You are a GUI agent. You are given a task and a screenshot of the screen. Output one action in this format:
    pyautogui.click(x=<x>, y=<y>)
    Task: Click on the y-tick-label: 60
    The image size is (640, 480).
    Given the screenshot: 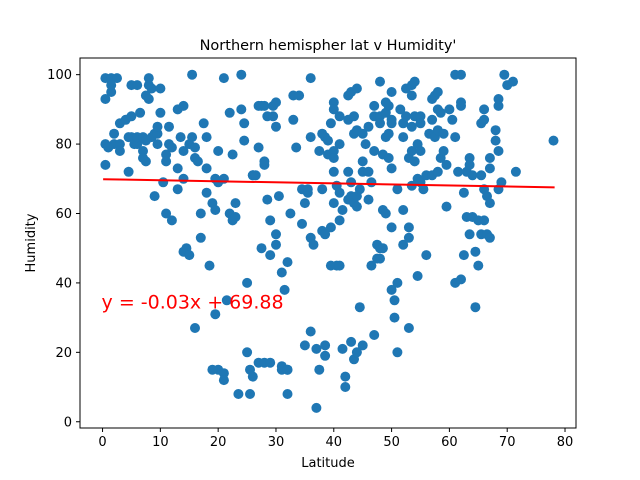 What is the action you would take?
    pyautogui.click(x=63, y=214)
    